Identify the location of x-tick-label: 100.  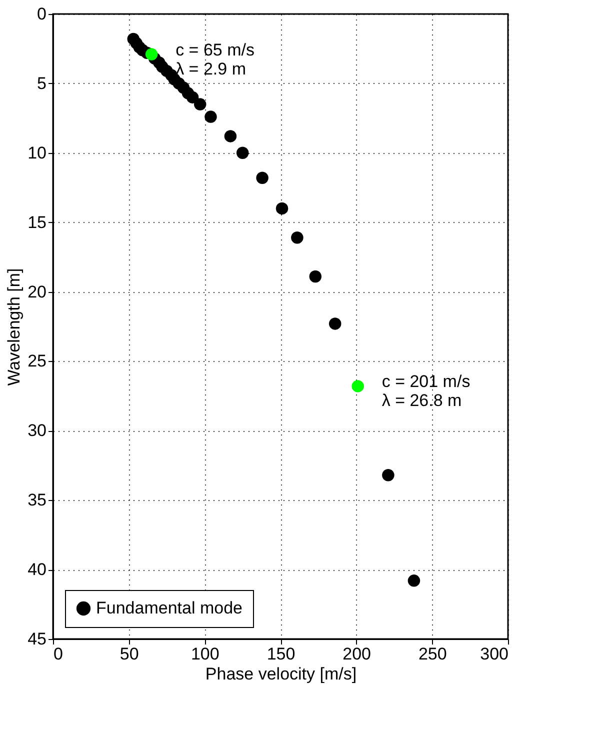
(205, 654).